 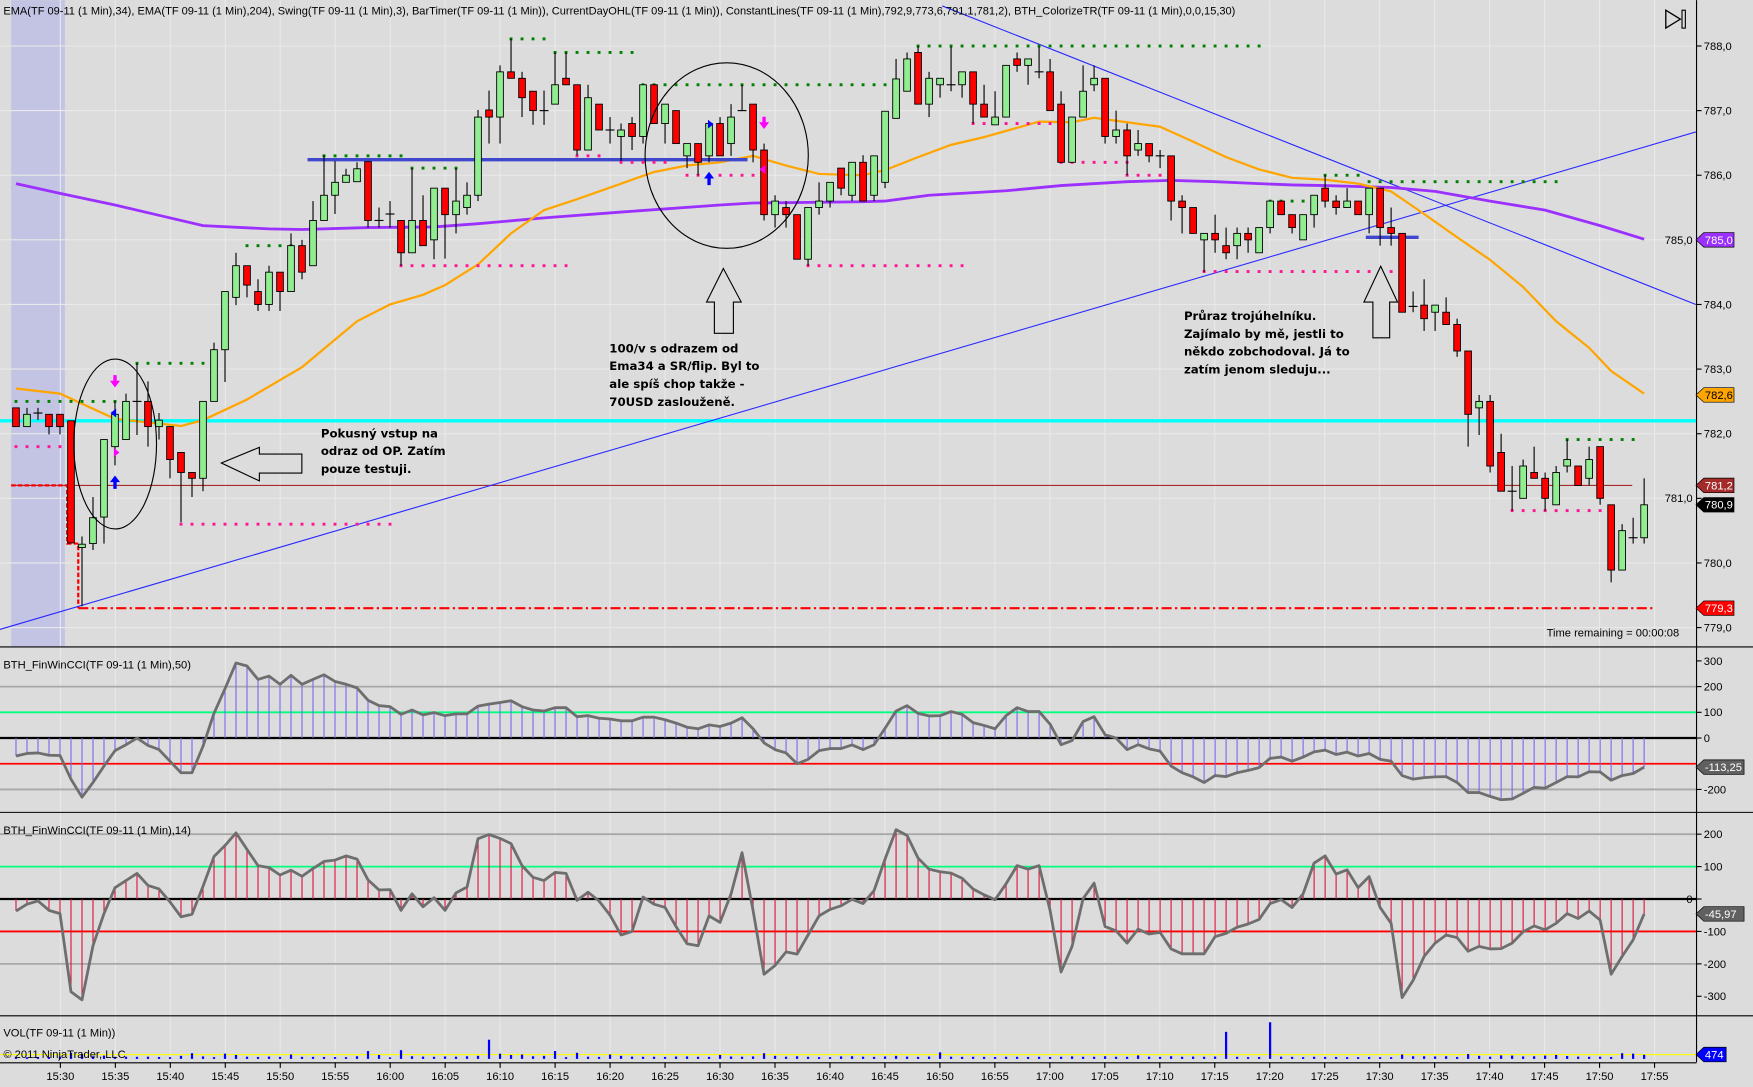 I want to click on annotation-ellipse-entry, so click(x=115, y=444).